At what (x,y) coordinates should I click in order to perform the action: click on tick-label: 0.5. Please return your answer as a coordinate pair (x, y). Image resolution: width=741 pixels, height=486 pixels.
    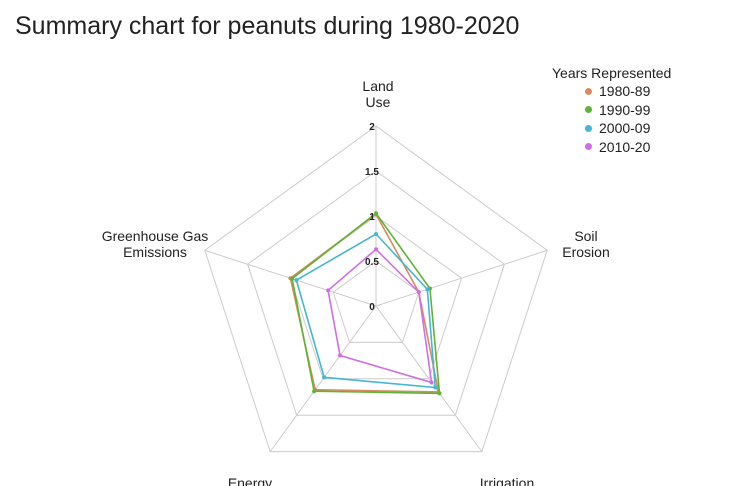
    Looking at the image, I should click on (372, 262).